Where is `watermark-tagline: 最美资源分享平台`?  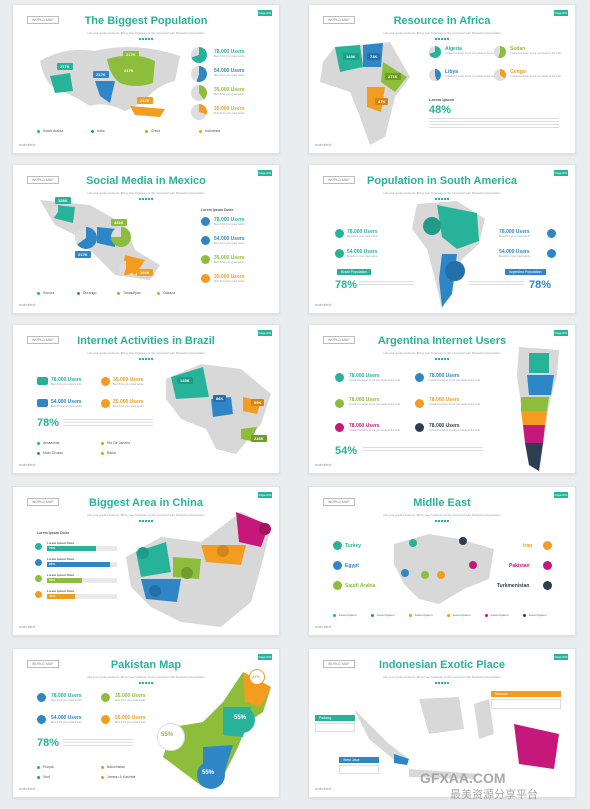 watermark-tagline: 最美资源分享平台 is located at coordinates (494, 795).